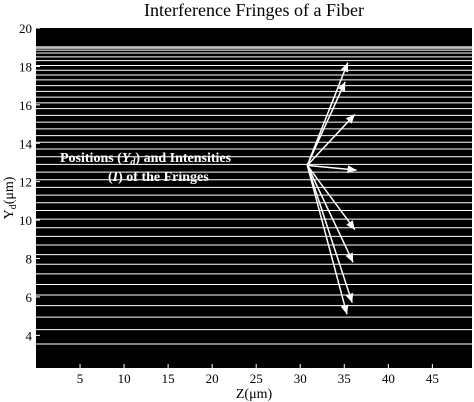 This screenshot has width=474, height=402. I want to click on annotation-line-1-var: Y, so click(127, 158).